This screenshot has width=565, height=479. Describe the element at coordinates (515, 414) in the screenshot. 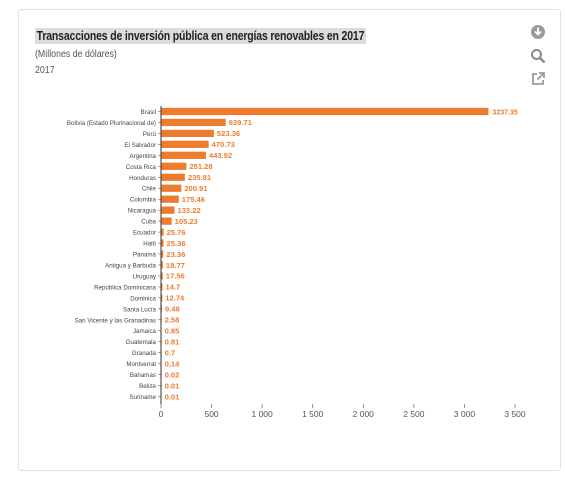

I see `x-tick-label: 3 500` at that location.